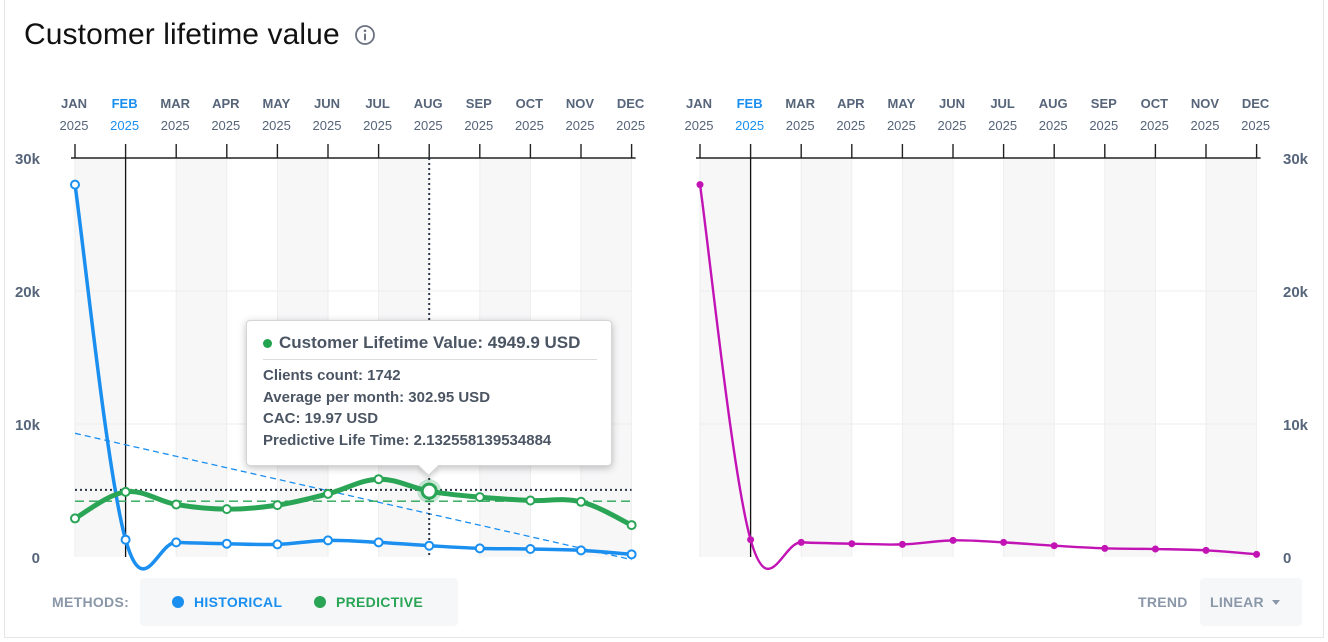 This screenshot has height=642, width=1328. I want to click on trend-value: LINEAR, so click(1237, 602).